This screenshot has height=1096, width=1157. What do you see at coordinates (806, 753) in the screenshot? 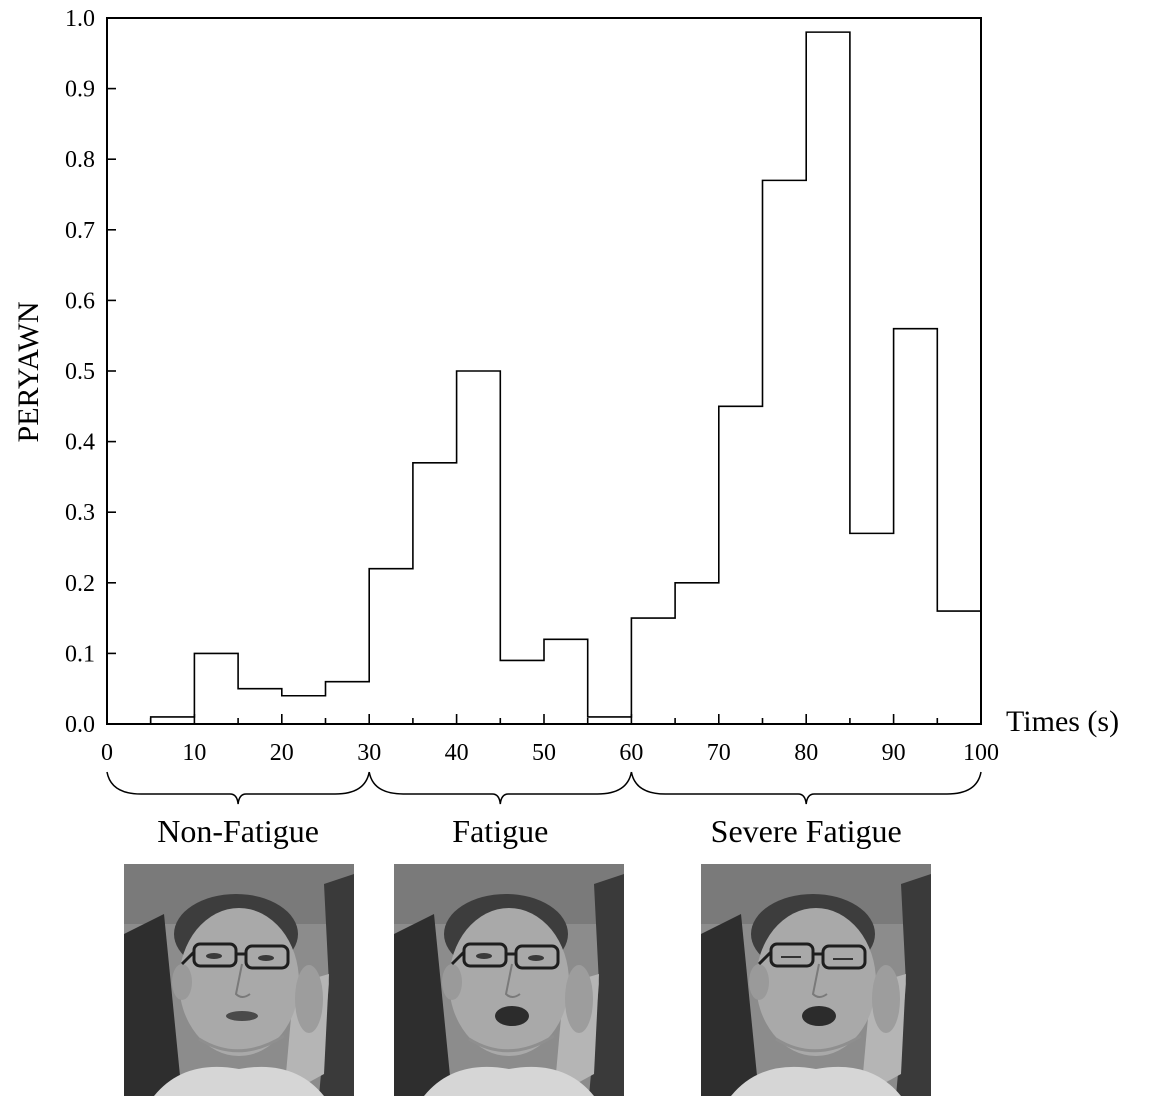
I see `x-tick-label: 80` at bounding box center [806, 753].